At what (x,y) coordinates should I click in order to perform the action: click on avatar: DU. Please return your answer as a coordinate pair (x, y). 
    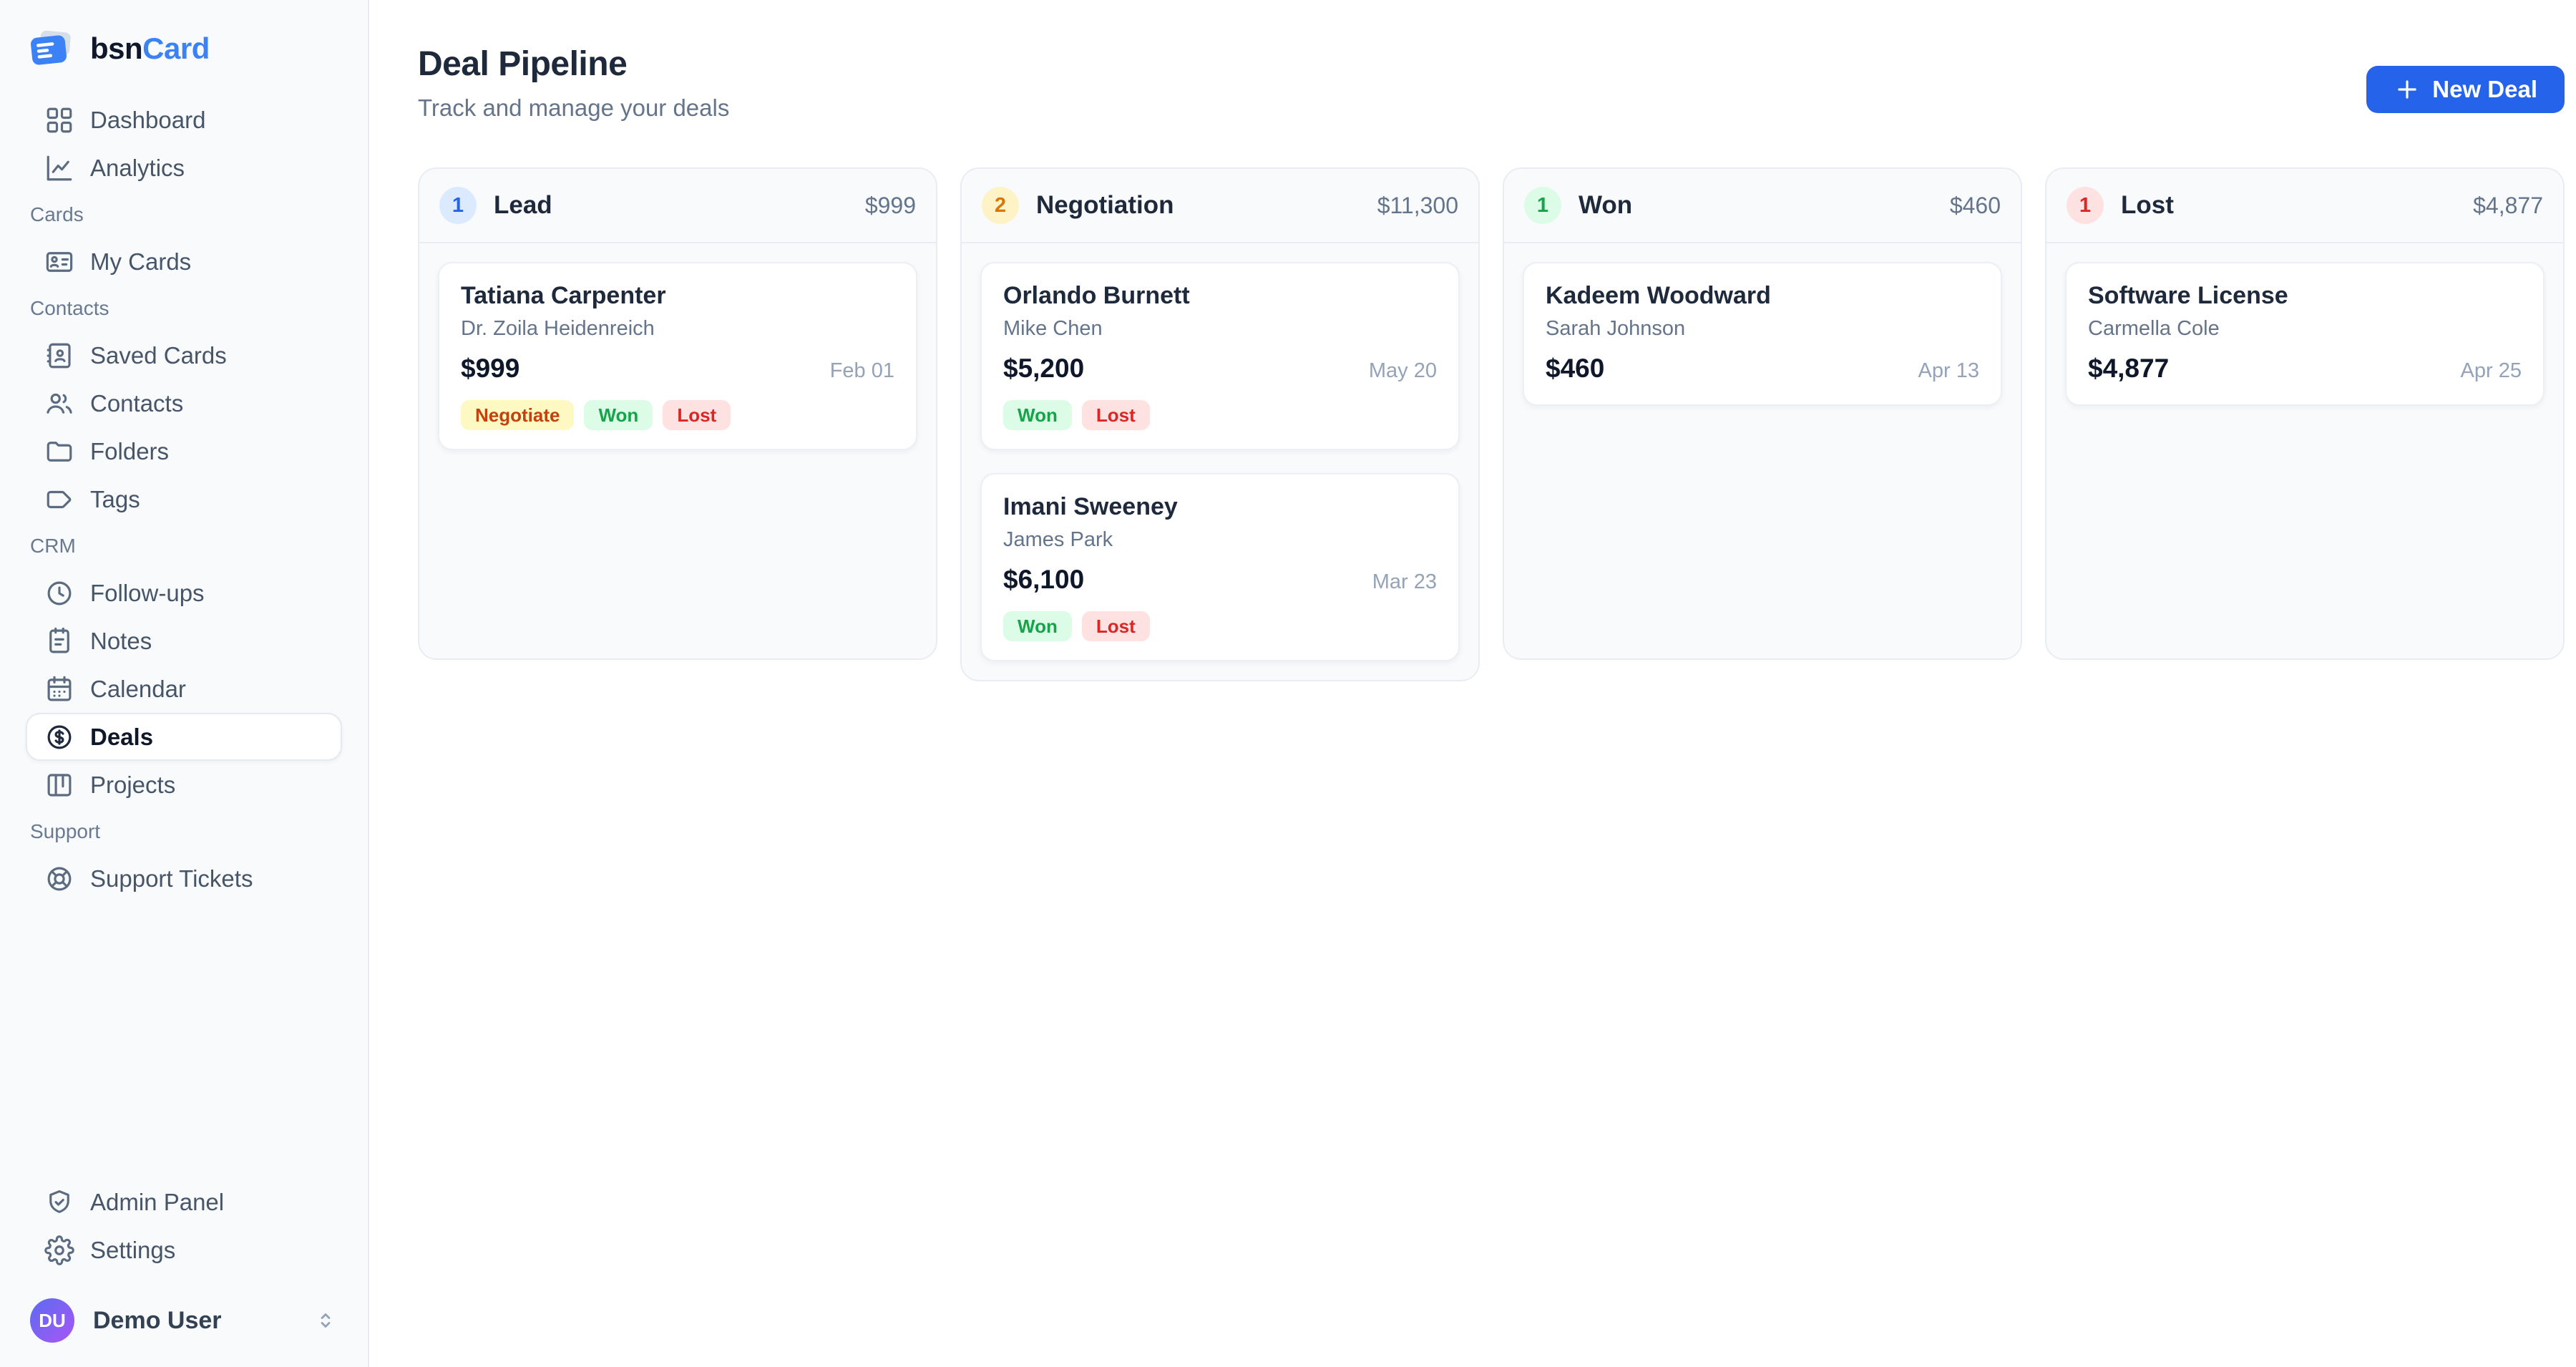
    Looking at the image, I should click on (52, 1320).